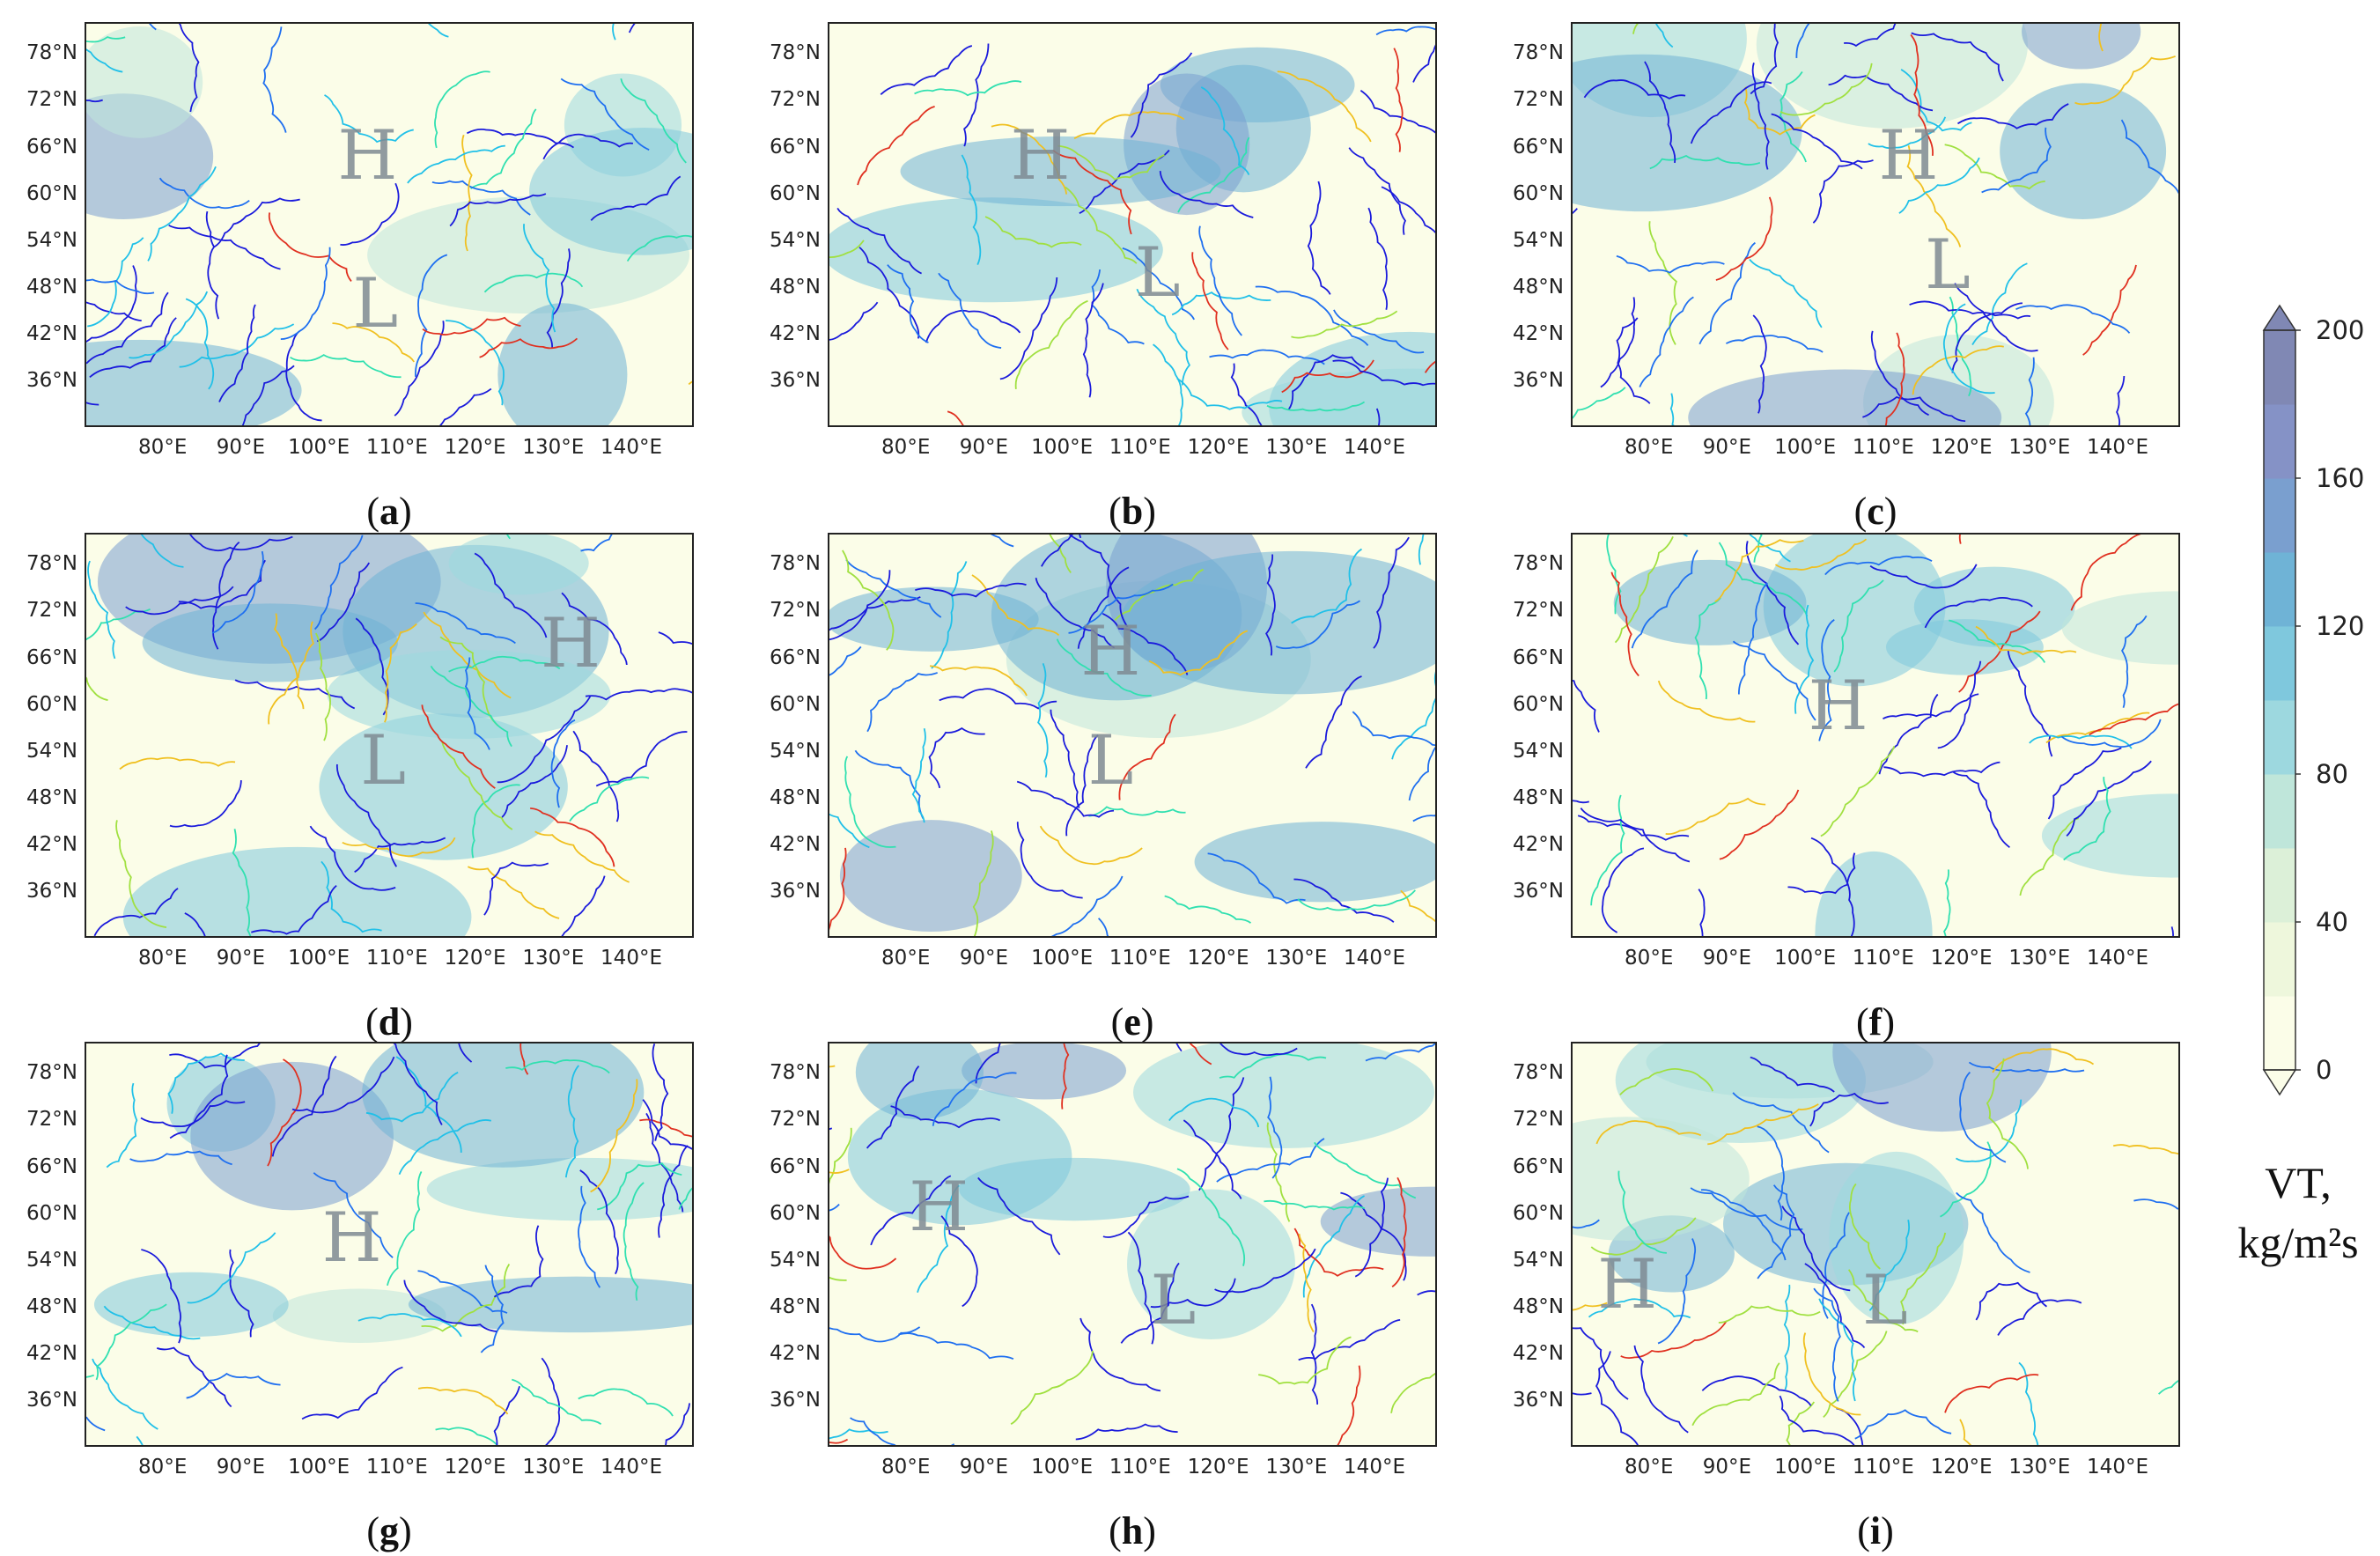 The image size is (2380, 1556). What do you see at coordinates (1132, 511) in the screenshot?
I see `panel-caption: (b)` at bounding box center [1132, 511].